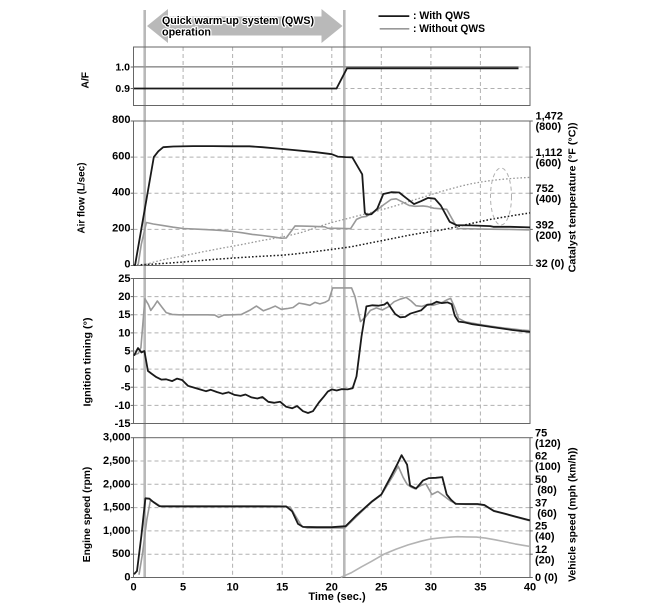 This screenshot has height=611, width=655. I want to click on svg-text:: With QWS: : With QWS, so click(441, 16).